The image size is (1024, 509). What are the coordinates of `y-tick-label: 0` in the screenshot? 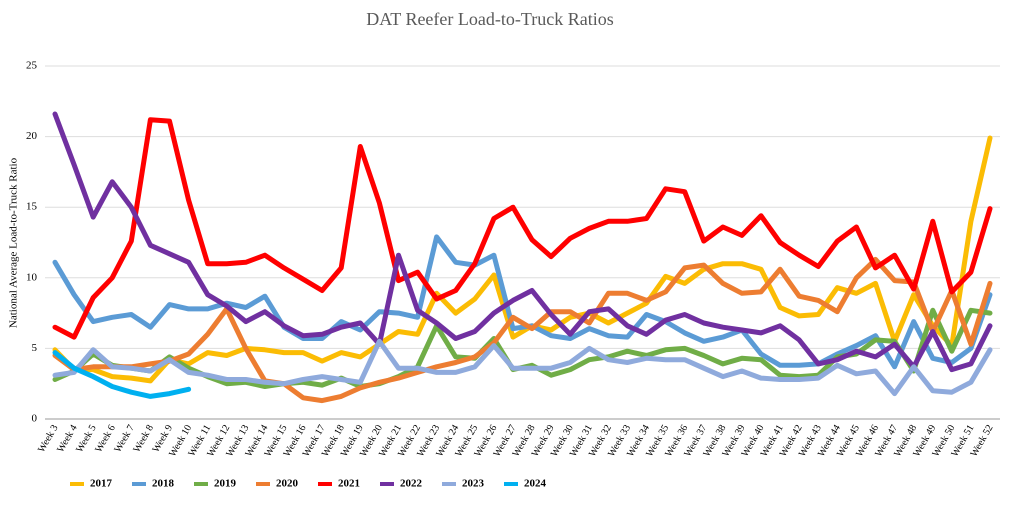 It's located at (35, 419).